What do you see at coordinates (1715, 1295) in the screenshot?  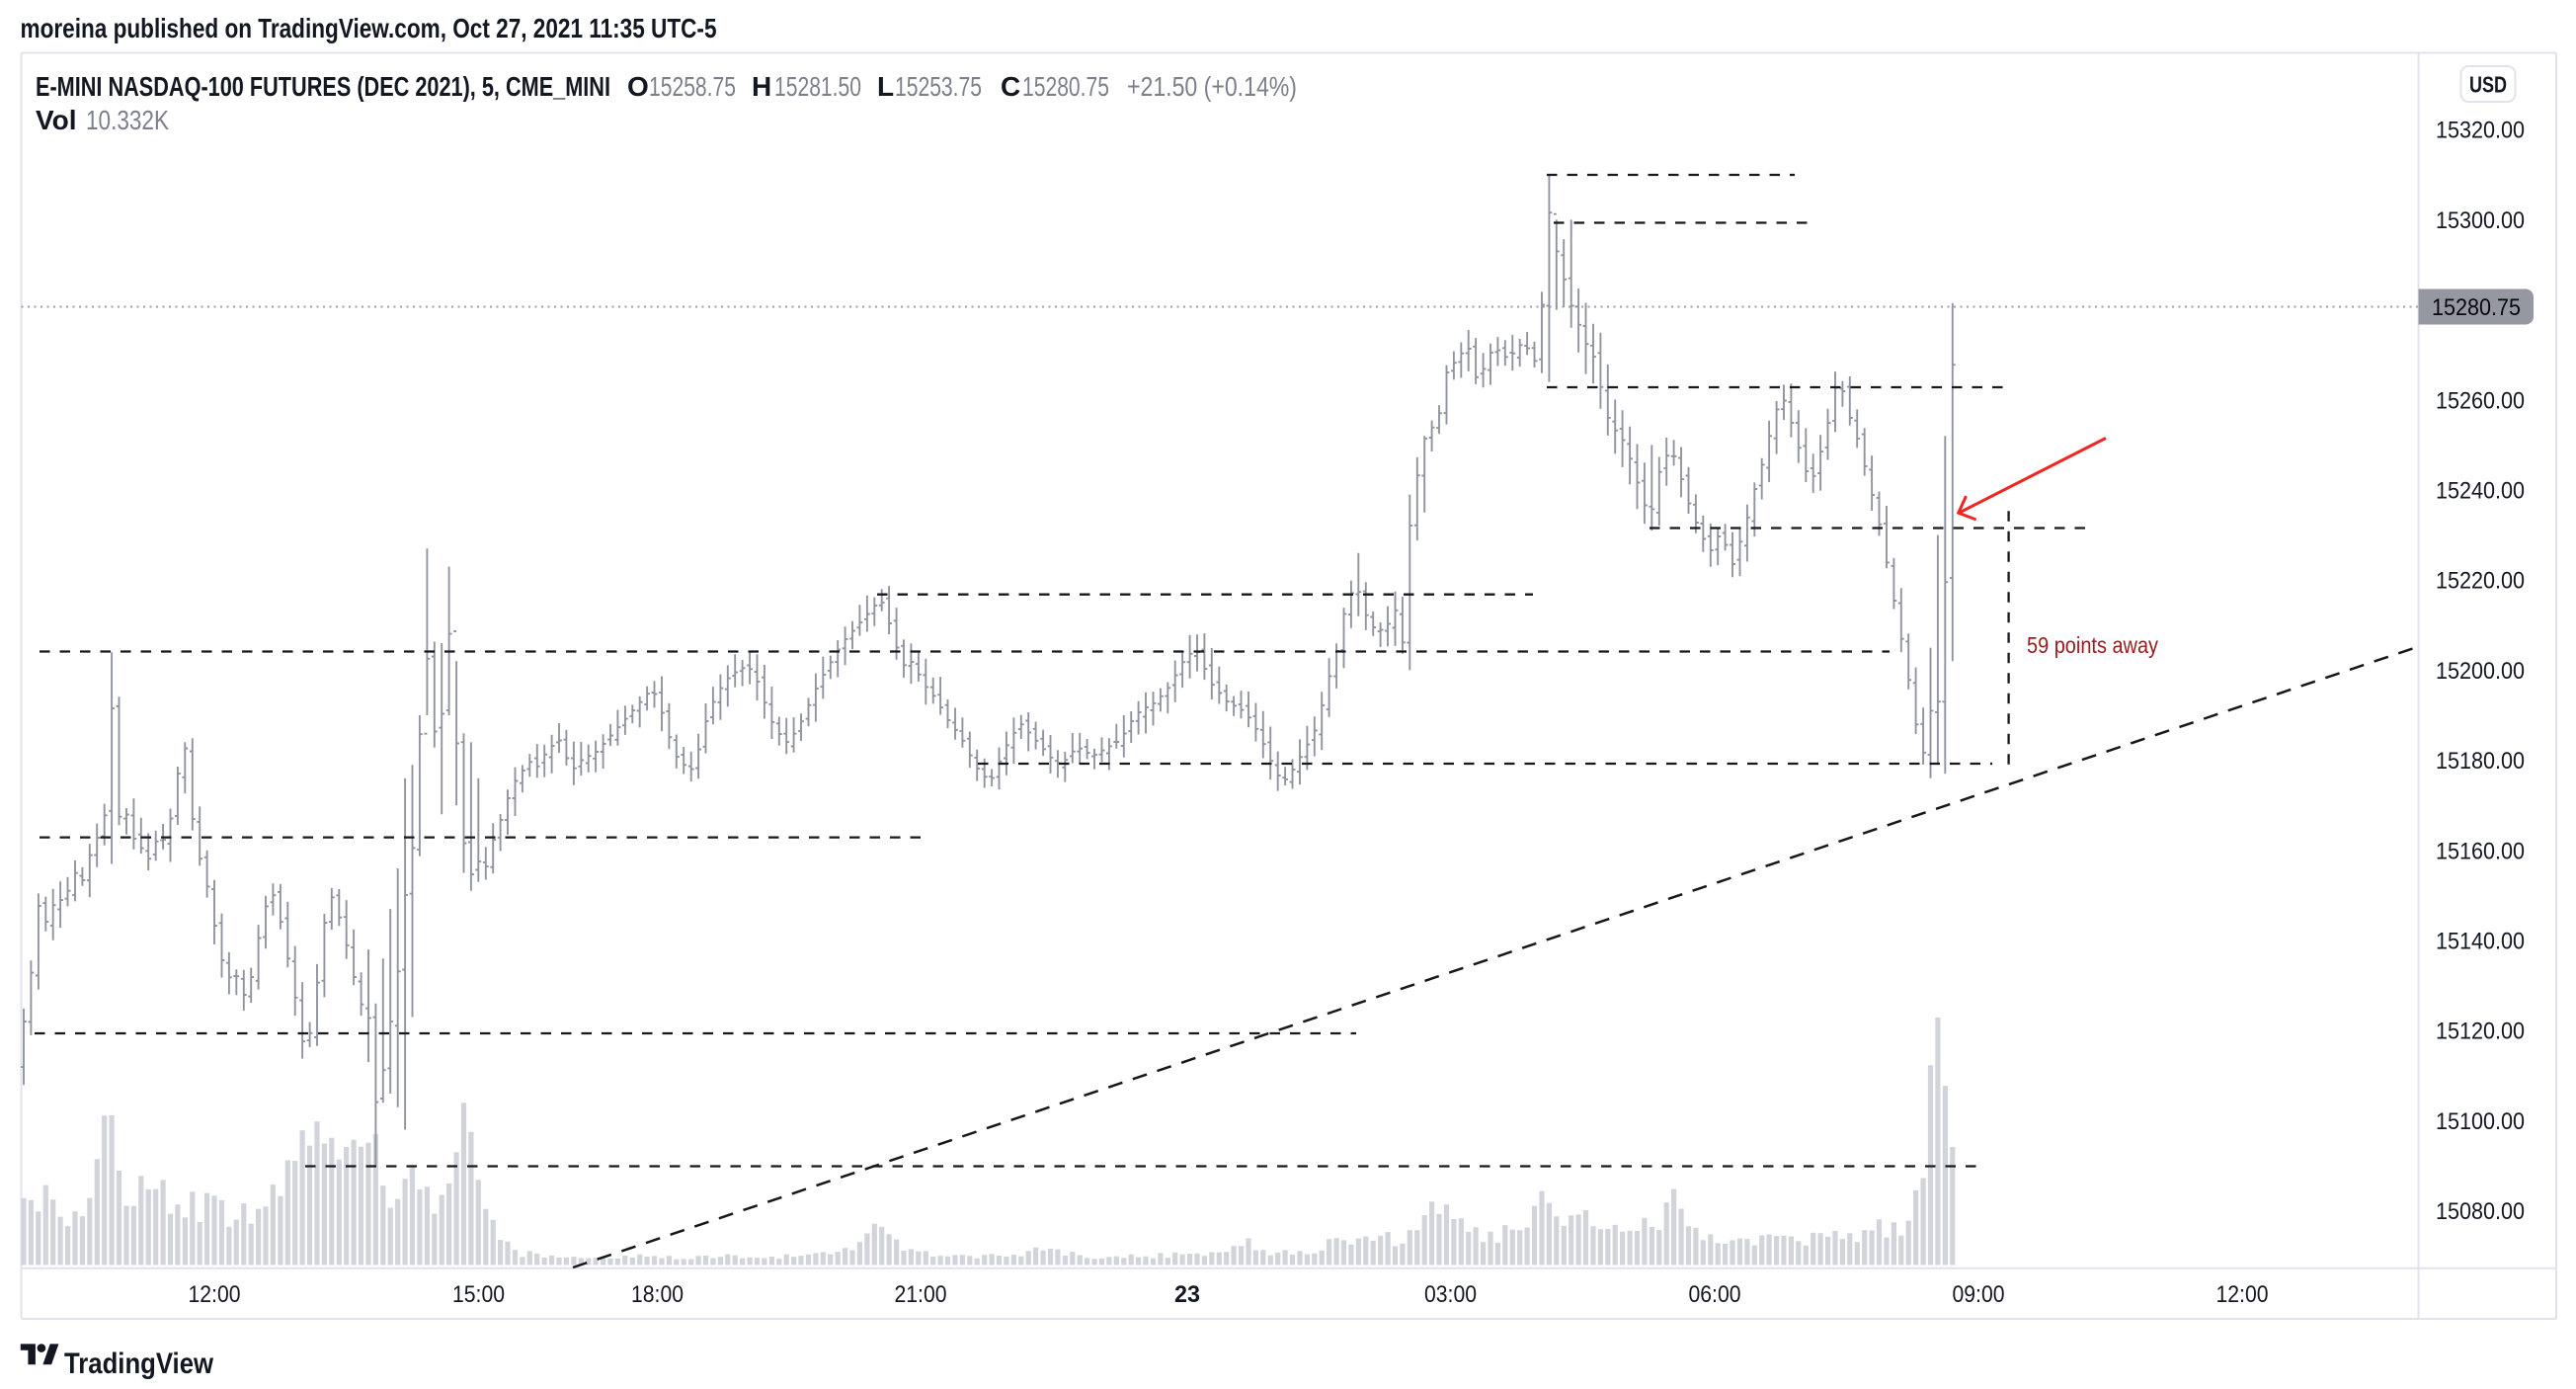 I see `svg-text: 06:00` at bounding box center [1715, 1295].